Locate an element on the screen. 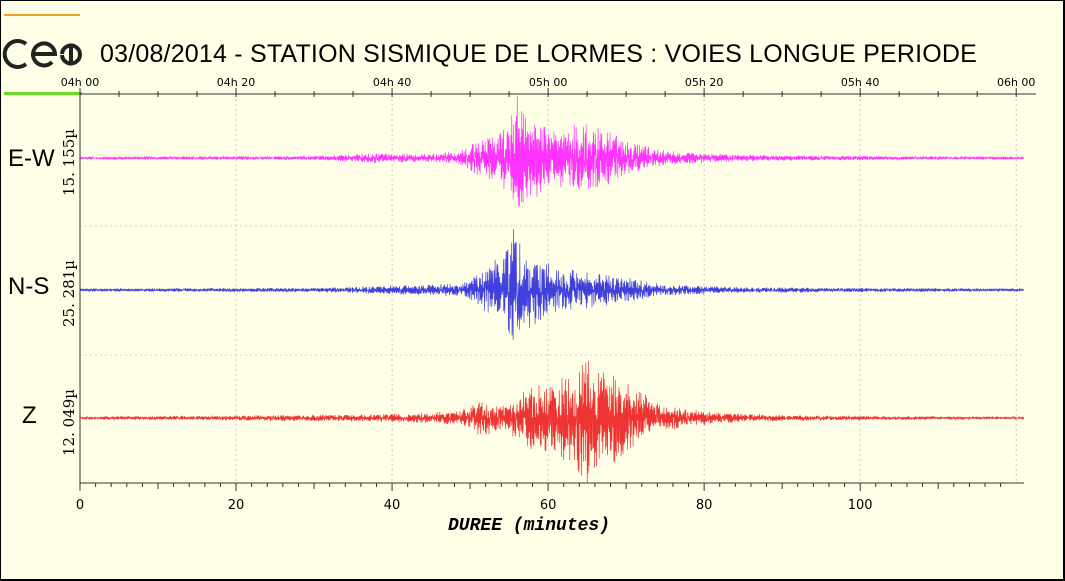  top-tick-label-1: 04h 20 is located at coordinates (236, 82).